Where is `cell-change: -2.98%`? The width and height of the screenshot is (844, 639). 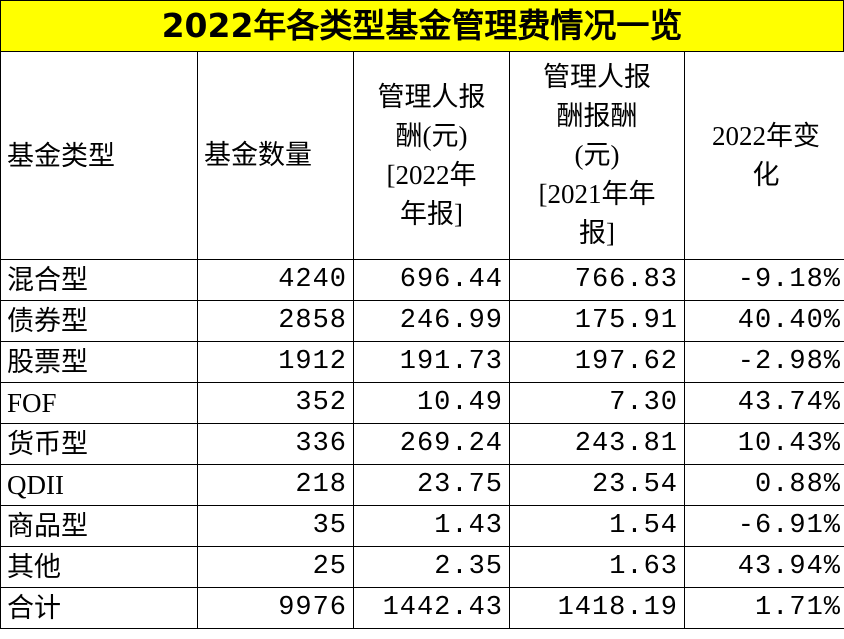 cell-change: -2.98% is located at coordinates (764, 362).